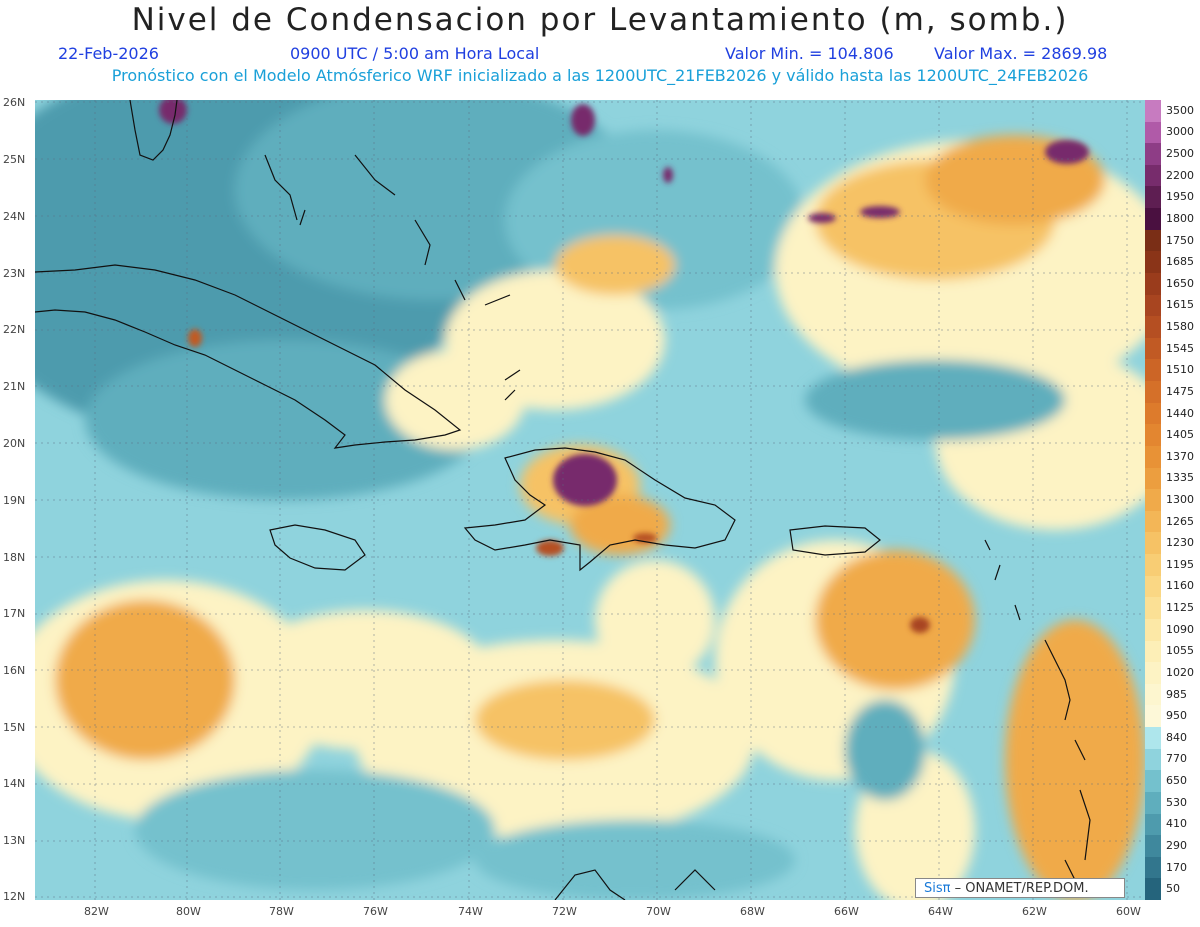  Describe the element at coordinates (1180, 543) in the screenshot. I see `colorbar-level-label: 1230` at that location.